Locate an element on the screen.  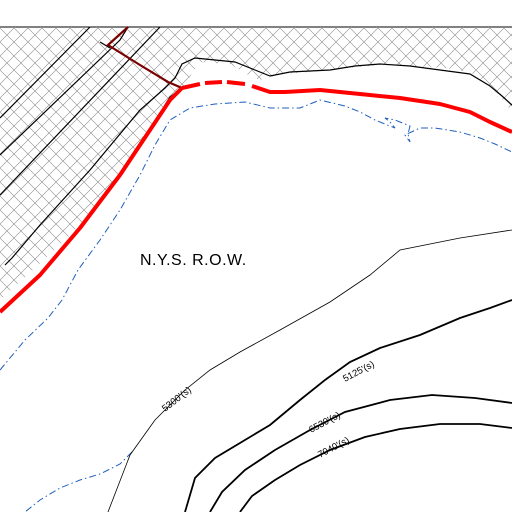
shoreline-lower is located at coordinates (78, 481).